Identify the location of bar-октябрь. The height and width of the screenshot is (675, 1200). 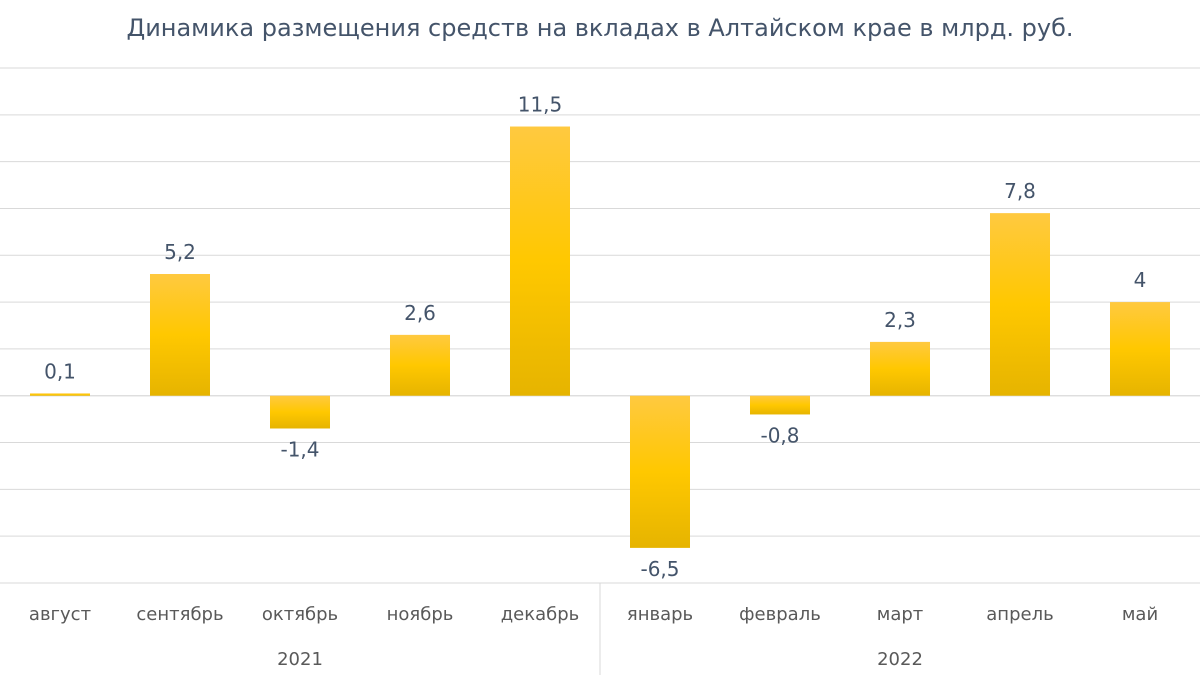
(300, 412).